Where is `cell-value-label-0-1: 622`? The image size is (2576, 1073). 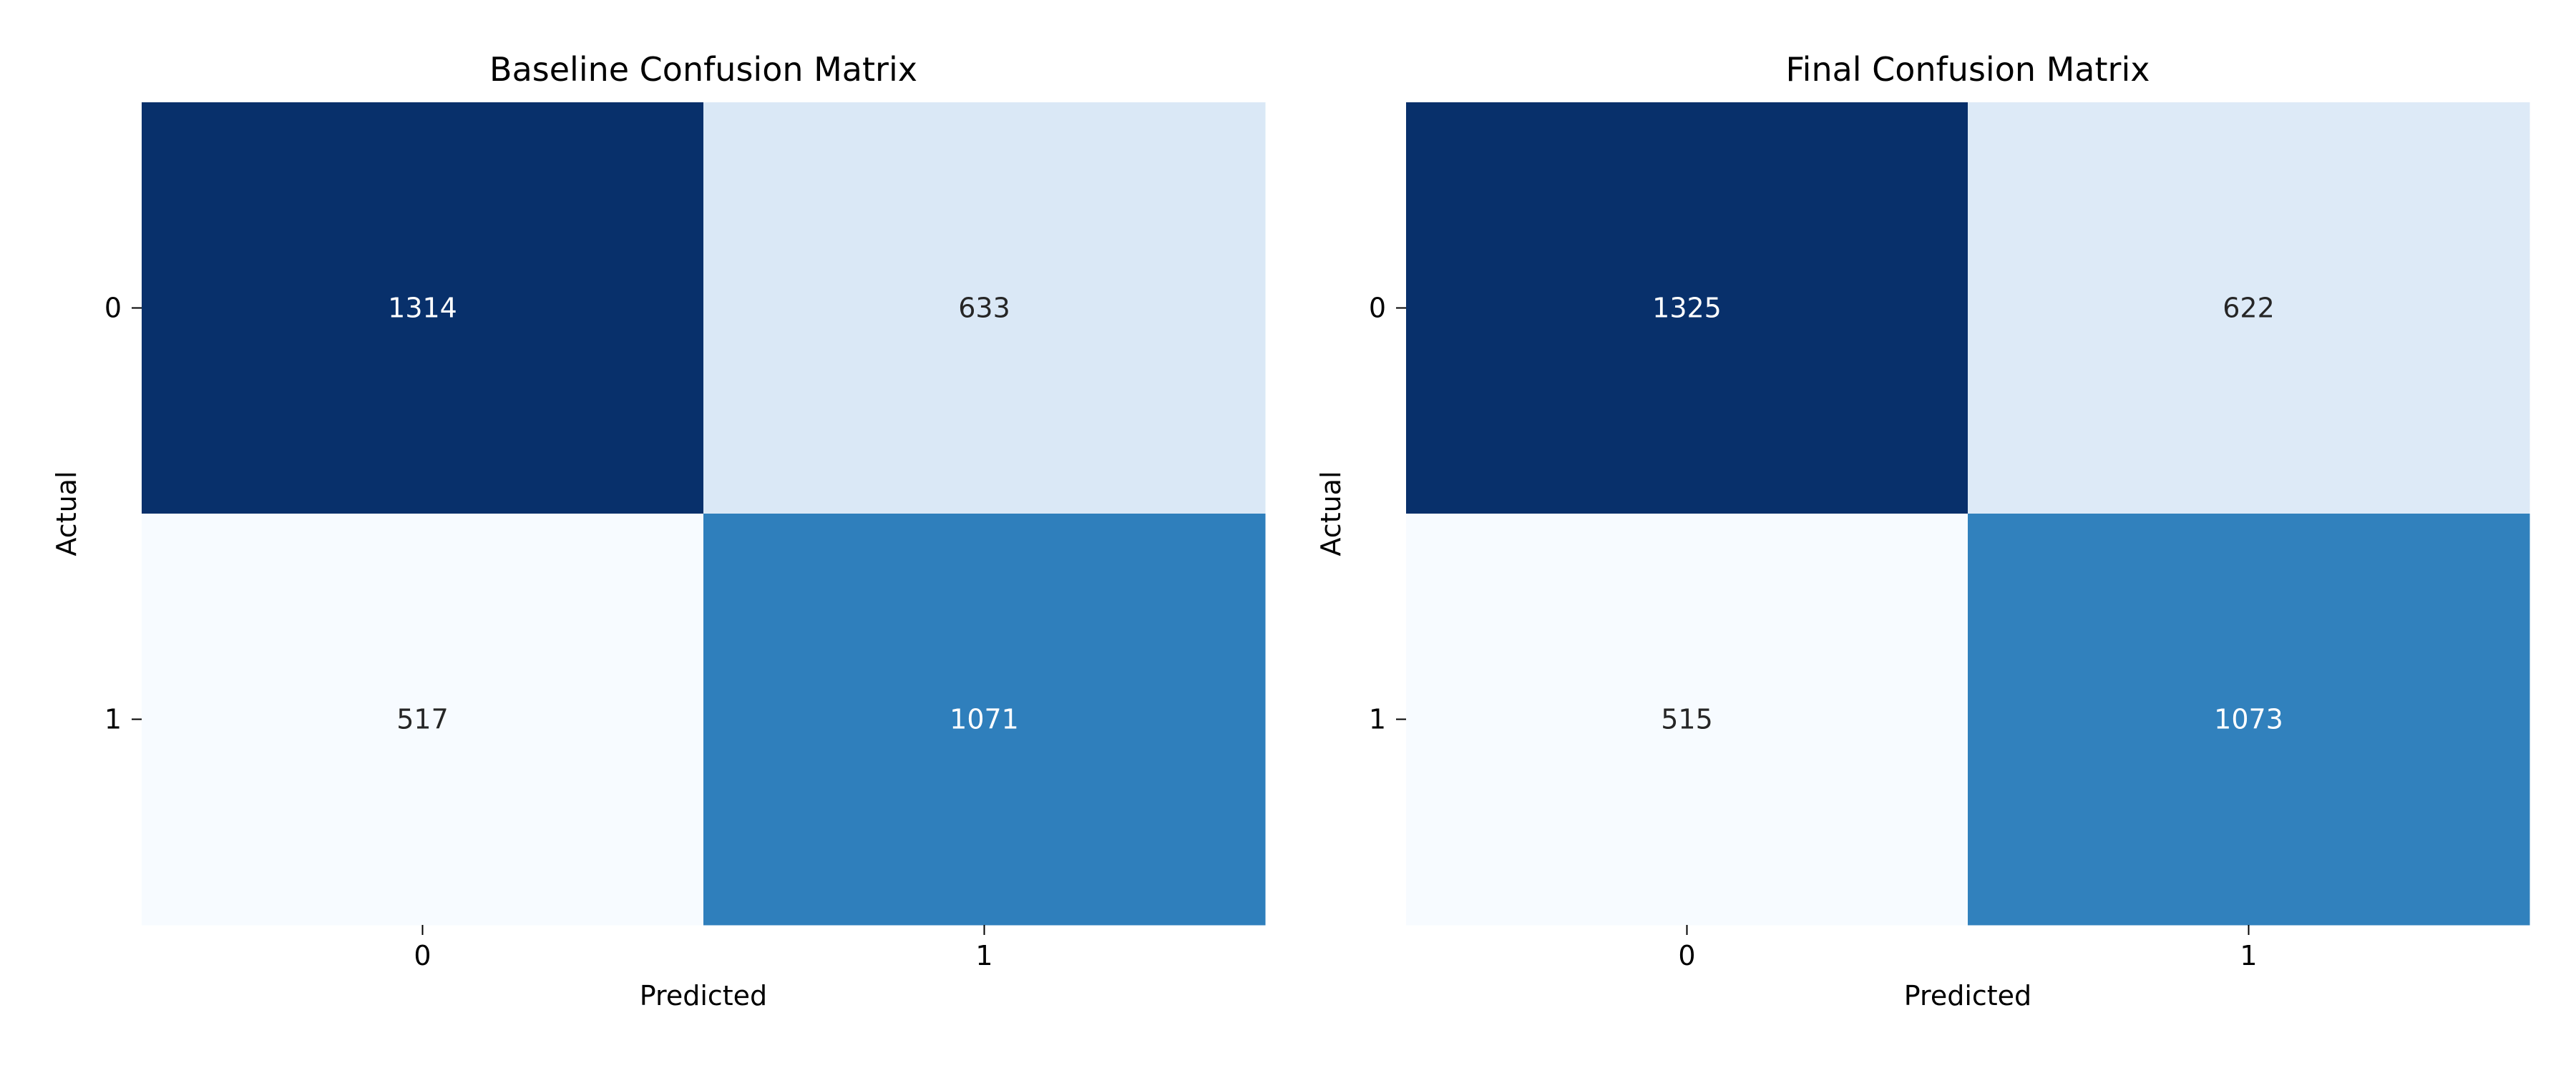
cell-value-label-0-1: 622 is located at coordinates (2249, 308).